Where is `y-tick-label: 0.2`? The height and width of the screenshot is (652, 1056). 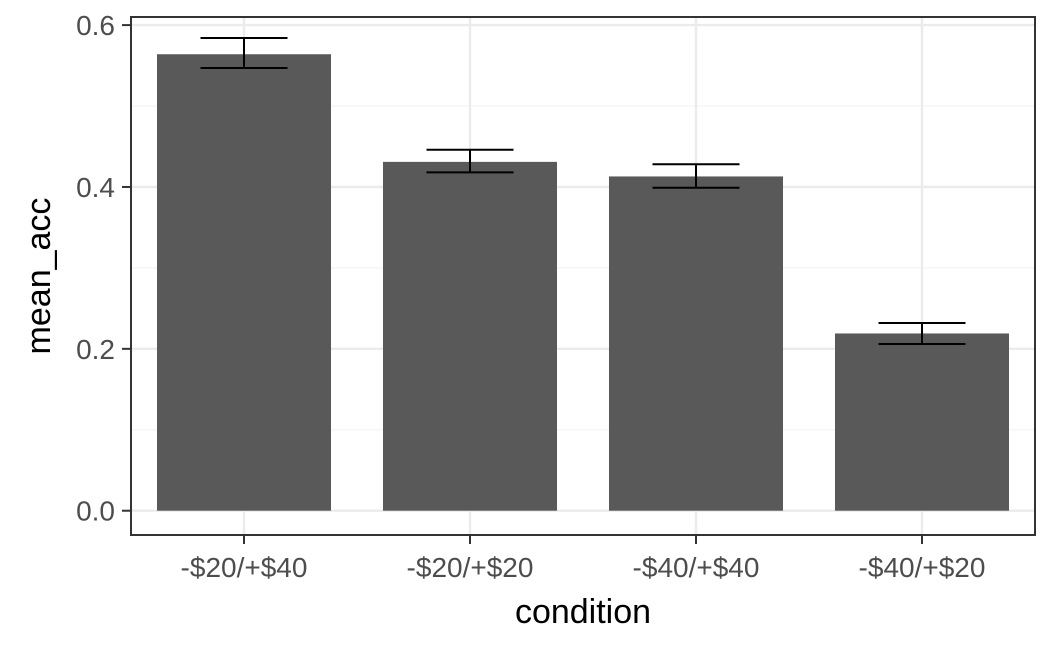
y-tick-label: 0.2 is located at coordinates (95, 349).